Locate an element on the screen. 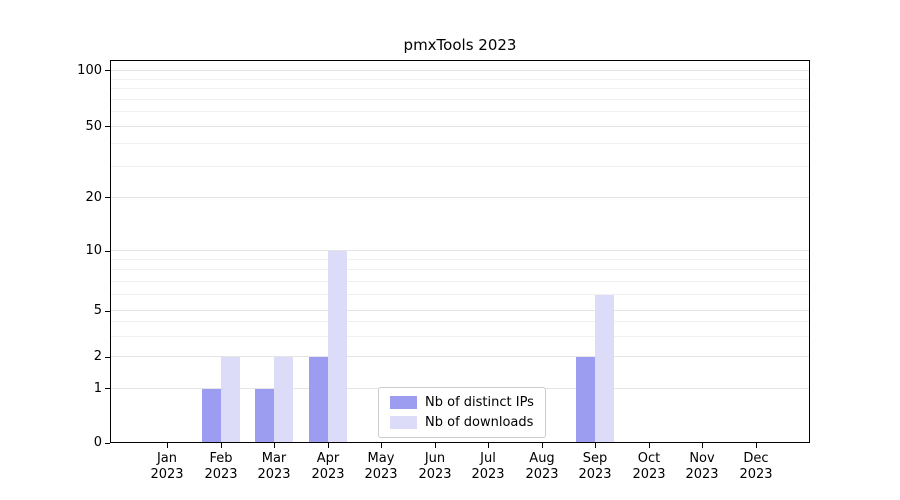 This screenshot has height=500, width=900. x-tick-month: May is located at coordinates (381, 458).